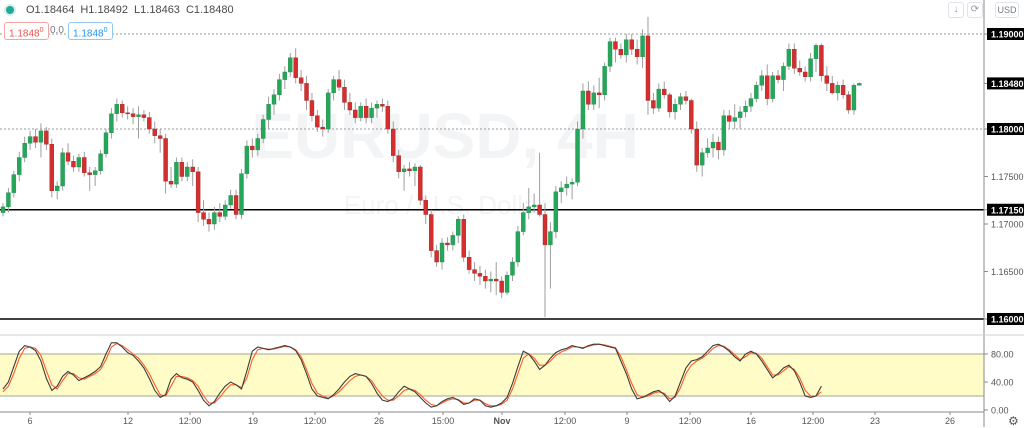 This screenshot has width=1024, height=428. I want to click on ohlc-legend: O1.18464 H1.18492 L1.18463 C1.18480, so click(123, 10).